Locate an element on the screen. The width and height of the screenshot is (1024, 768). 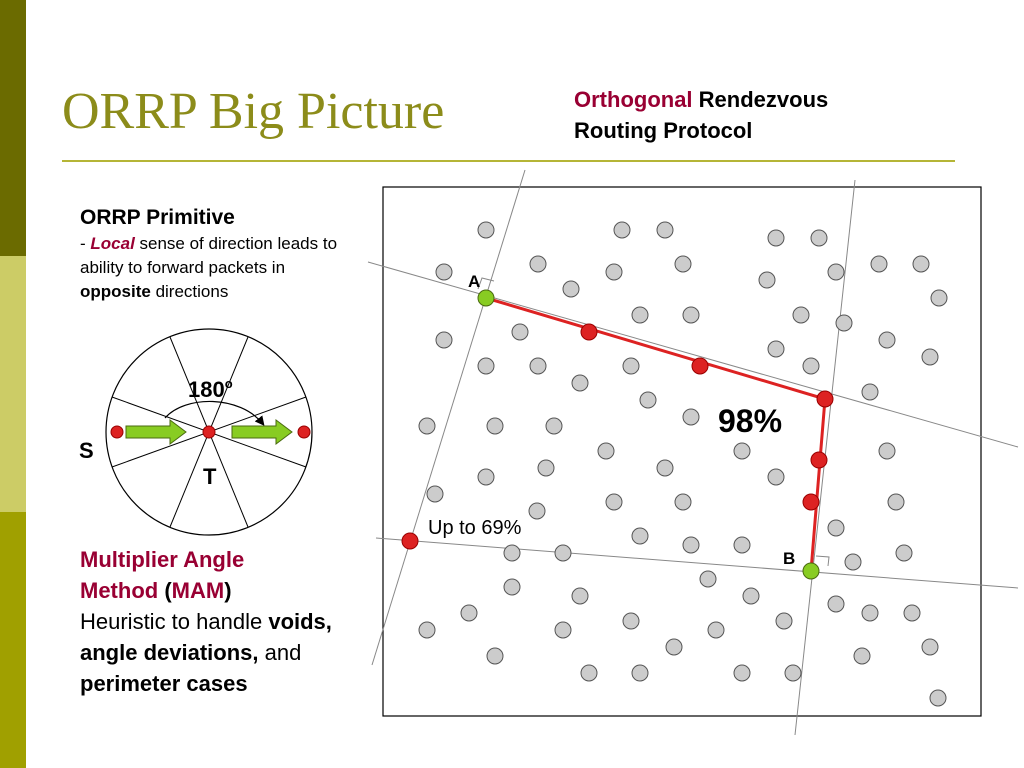
mam-abbr: MAM is located at coordinates (198, 590).